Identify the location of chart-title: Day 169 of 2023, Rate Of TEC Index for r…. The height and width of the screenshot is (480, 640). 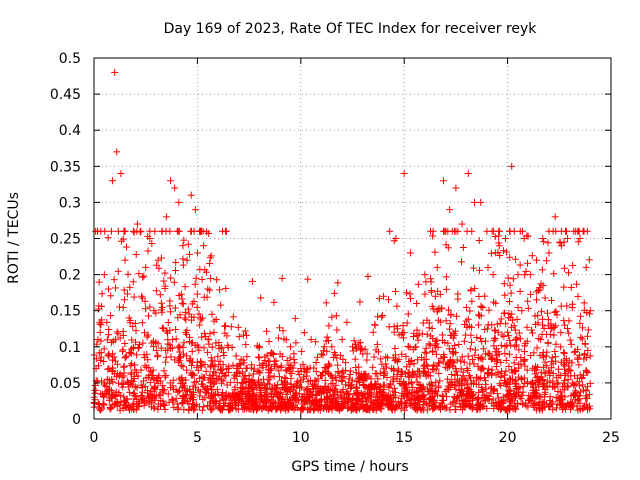
(351, 29).